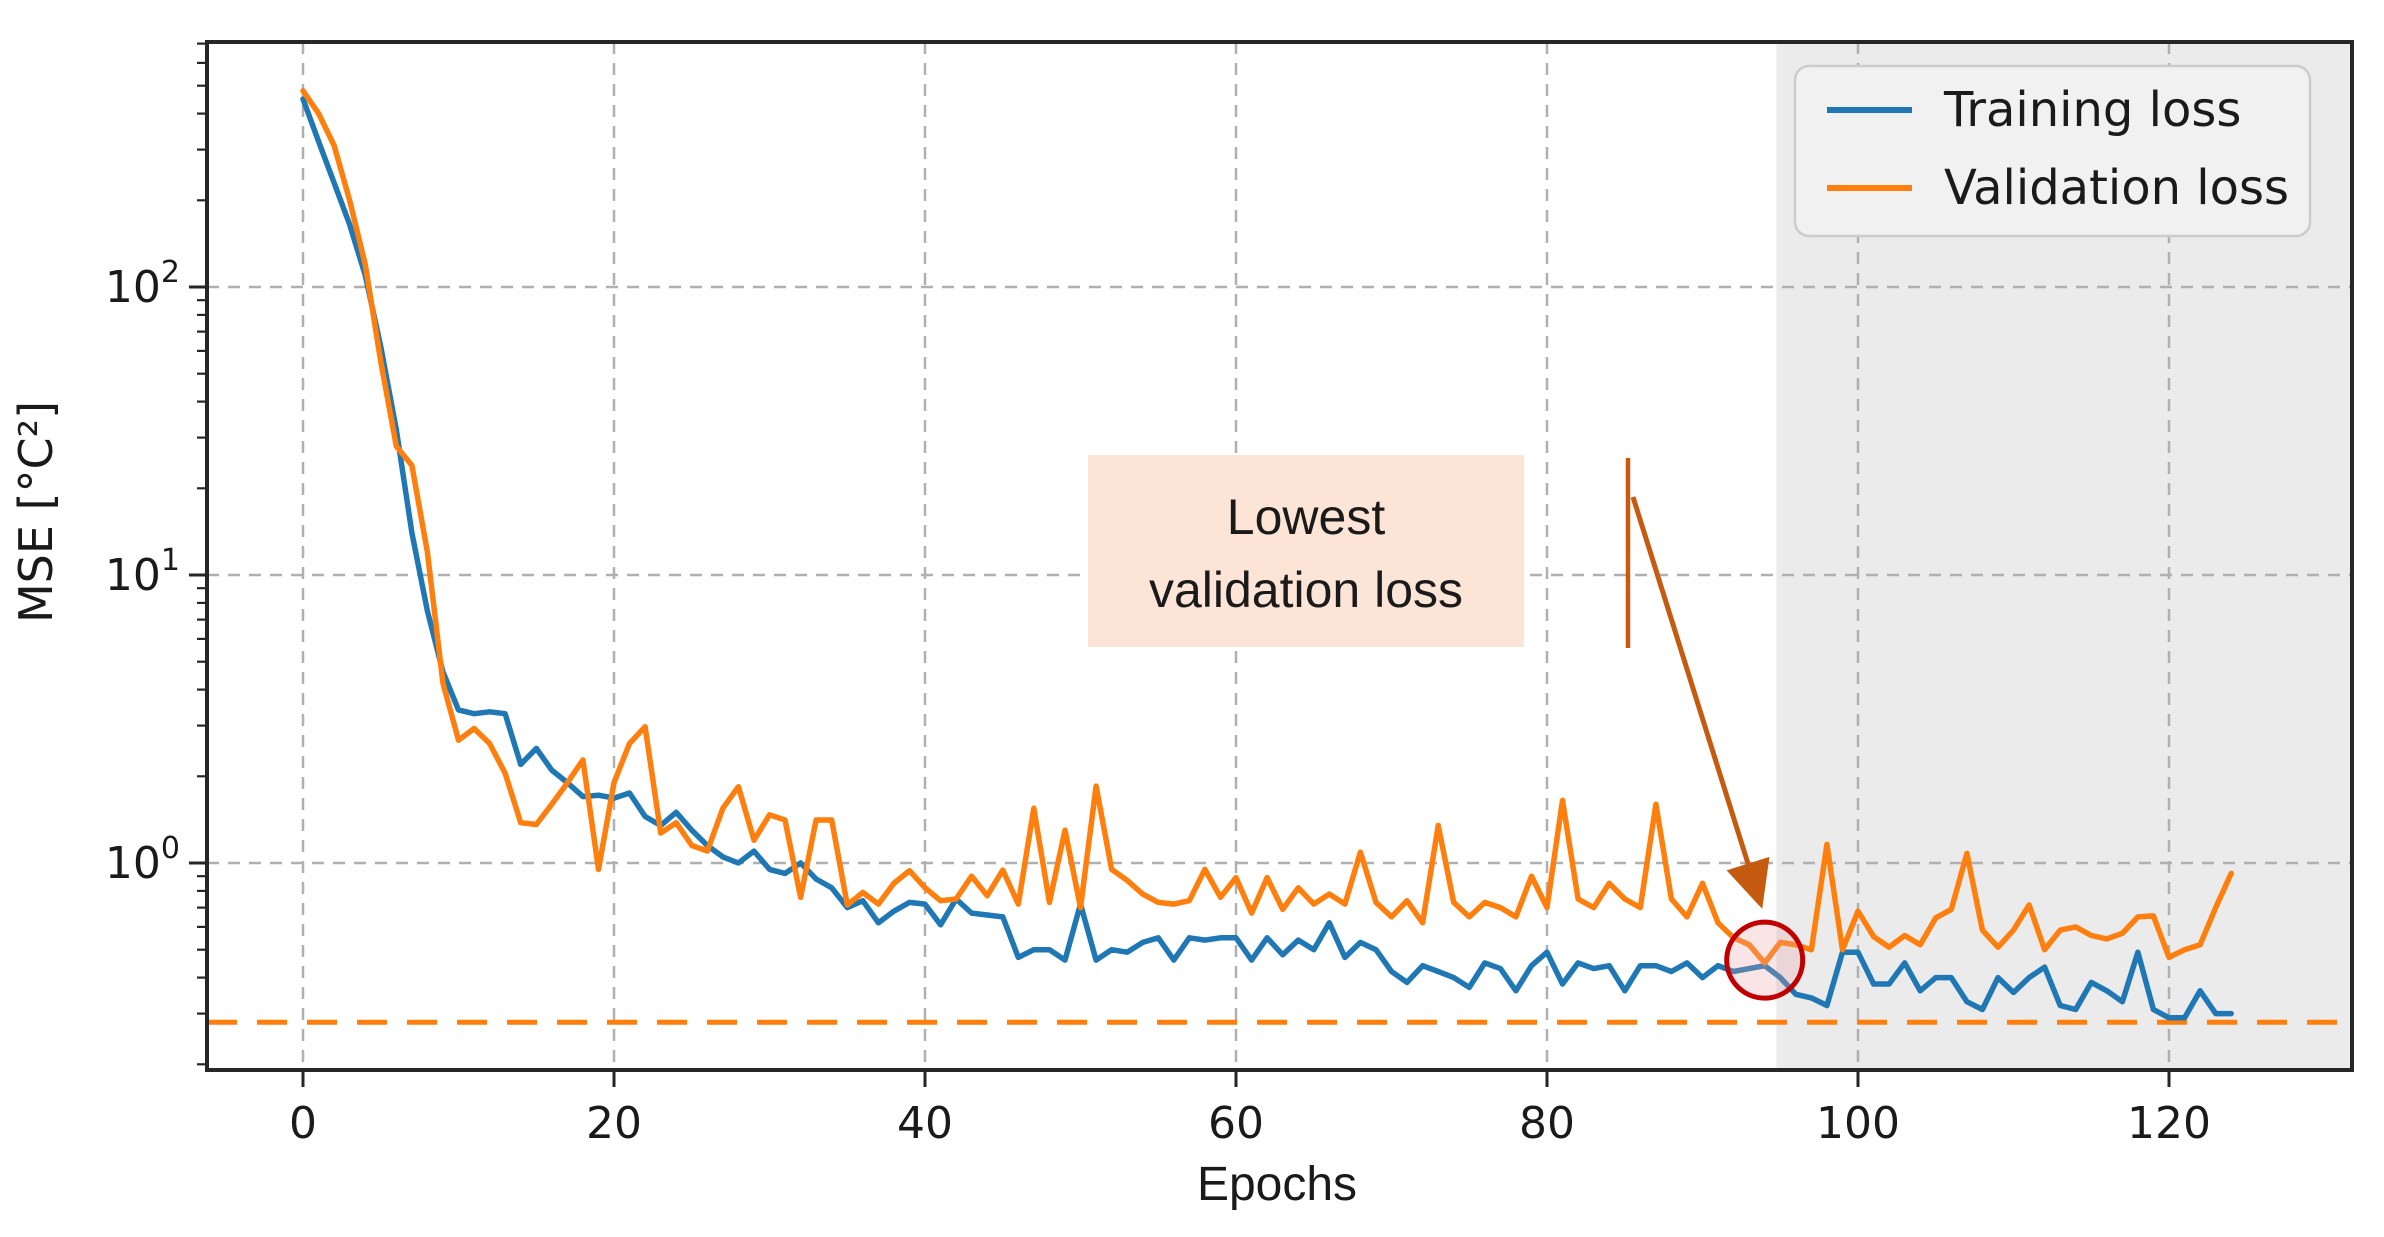 Image resolution: width=2384 pixels, height=1237 pixels. Describe the element at coordinates (614, 1123) in the screenshot. I see `x-tick-label: 20` at that location.